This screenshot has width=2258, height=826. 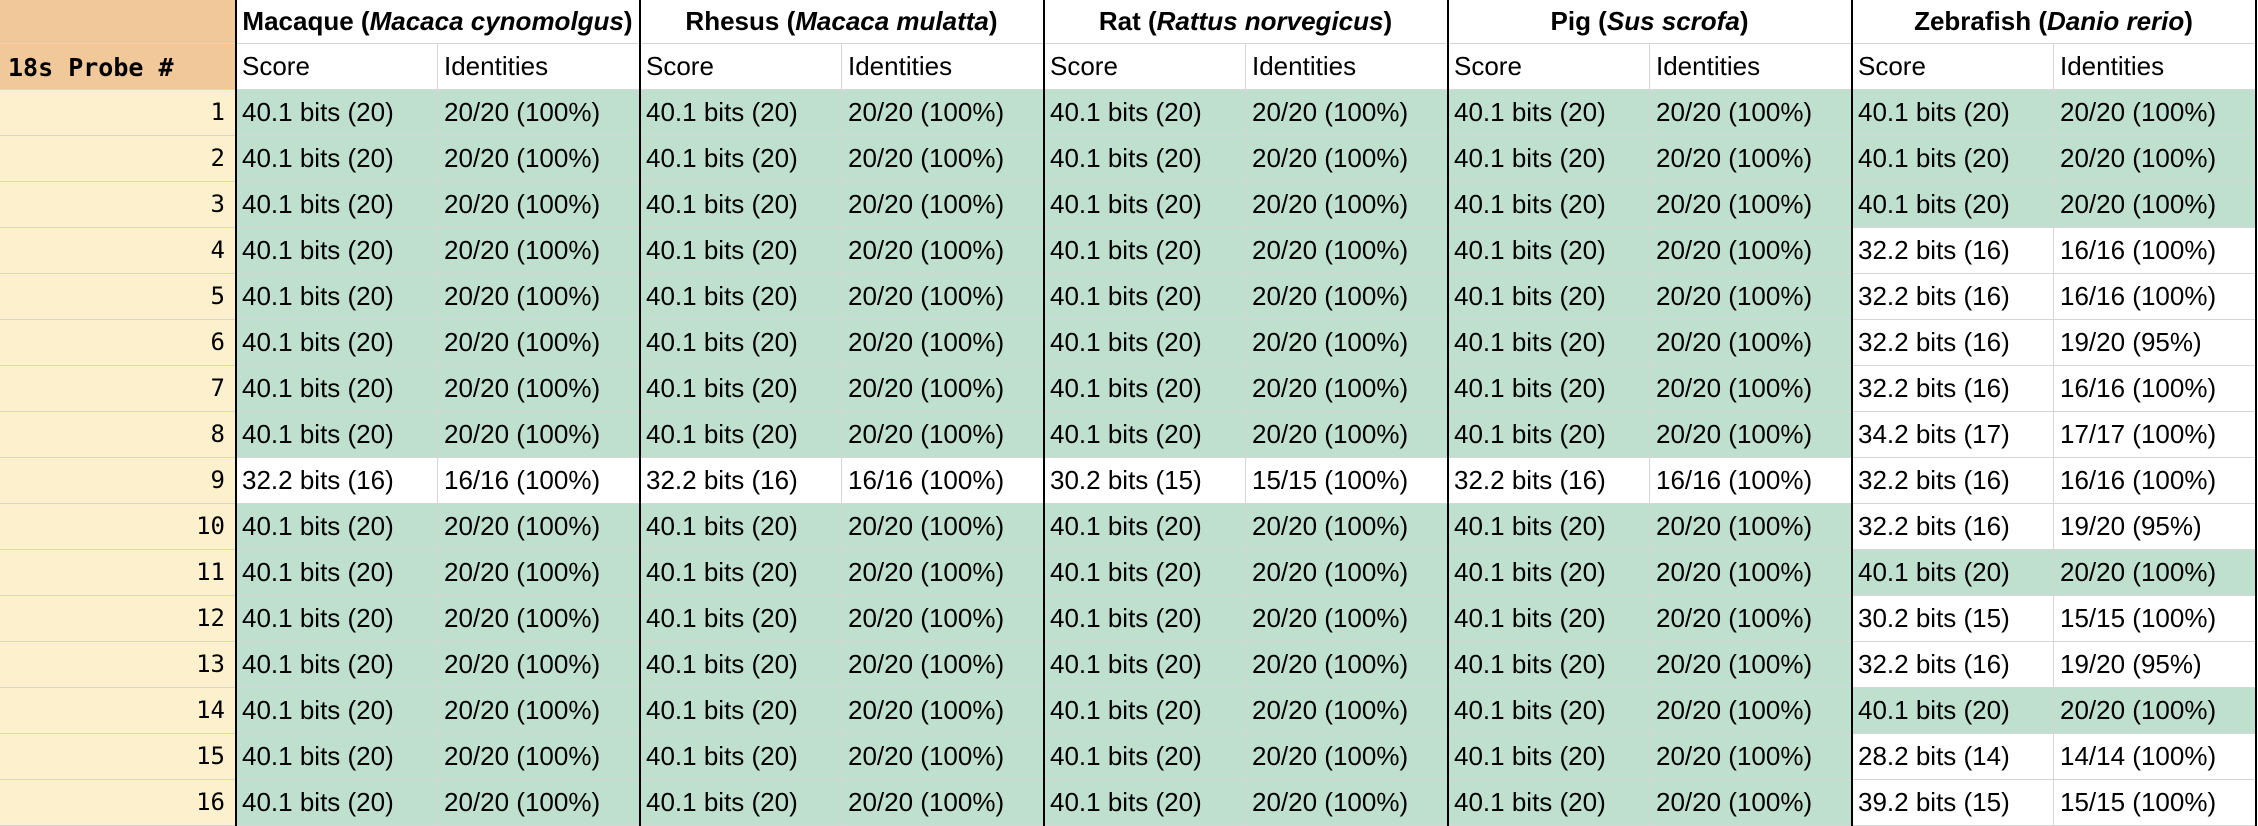 What do you see at coordinates (118, 389) in the screenshot?
I see `probe-row-label: 7` at bounding box center [118, 389].